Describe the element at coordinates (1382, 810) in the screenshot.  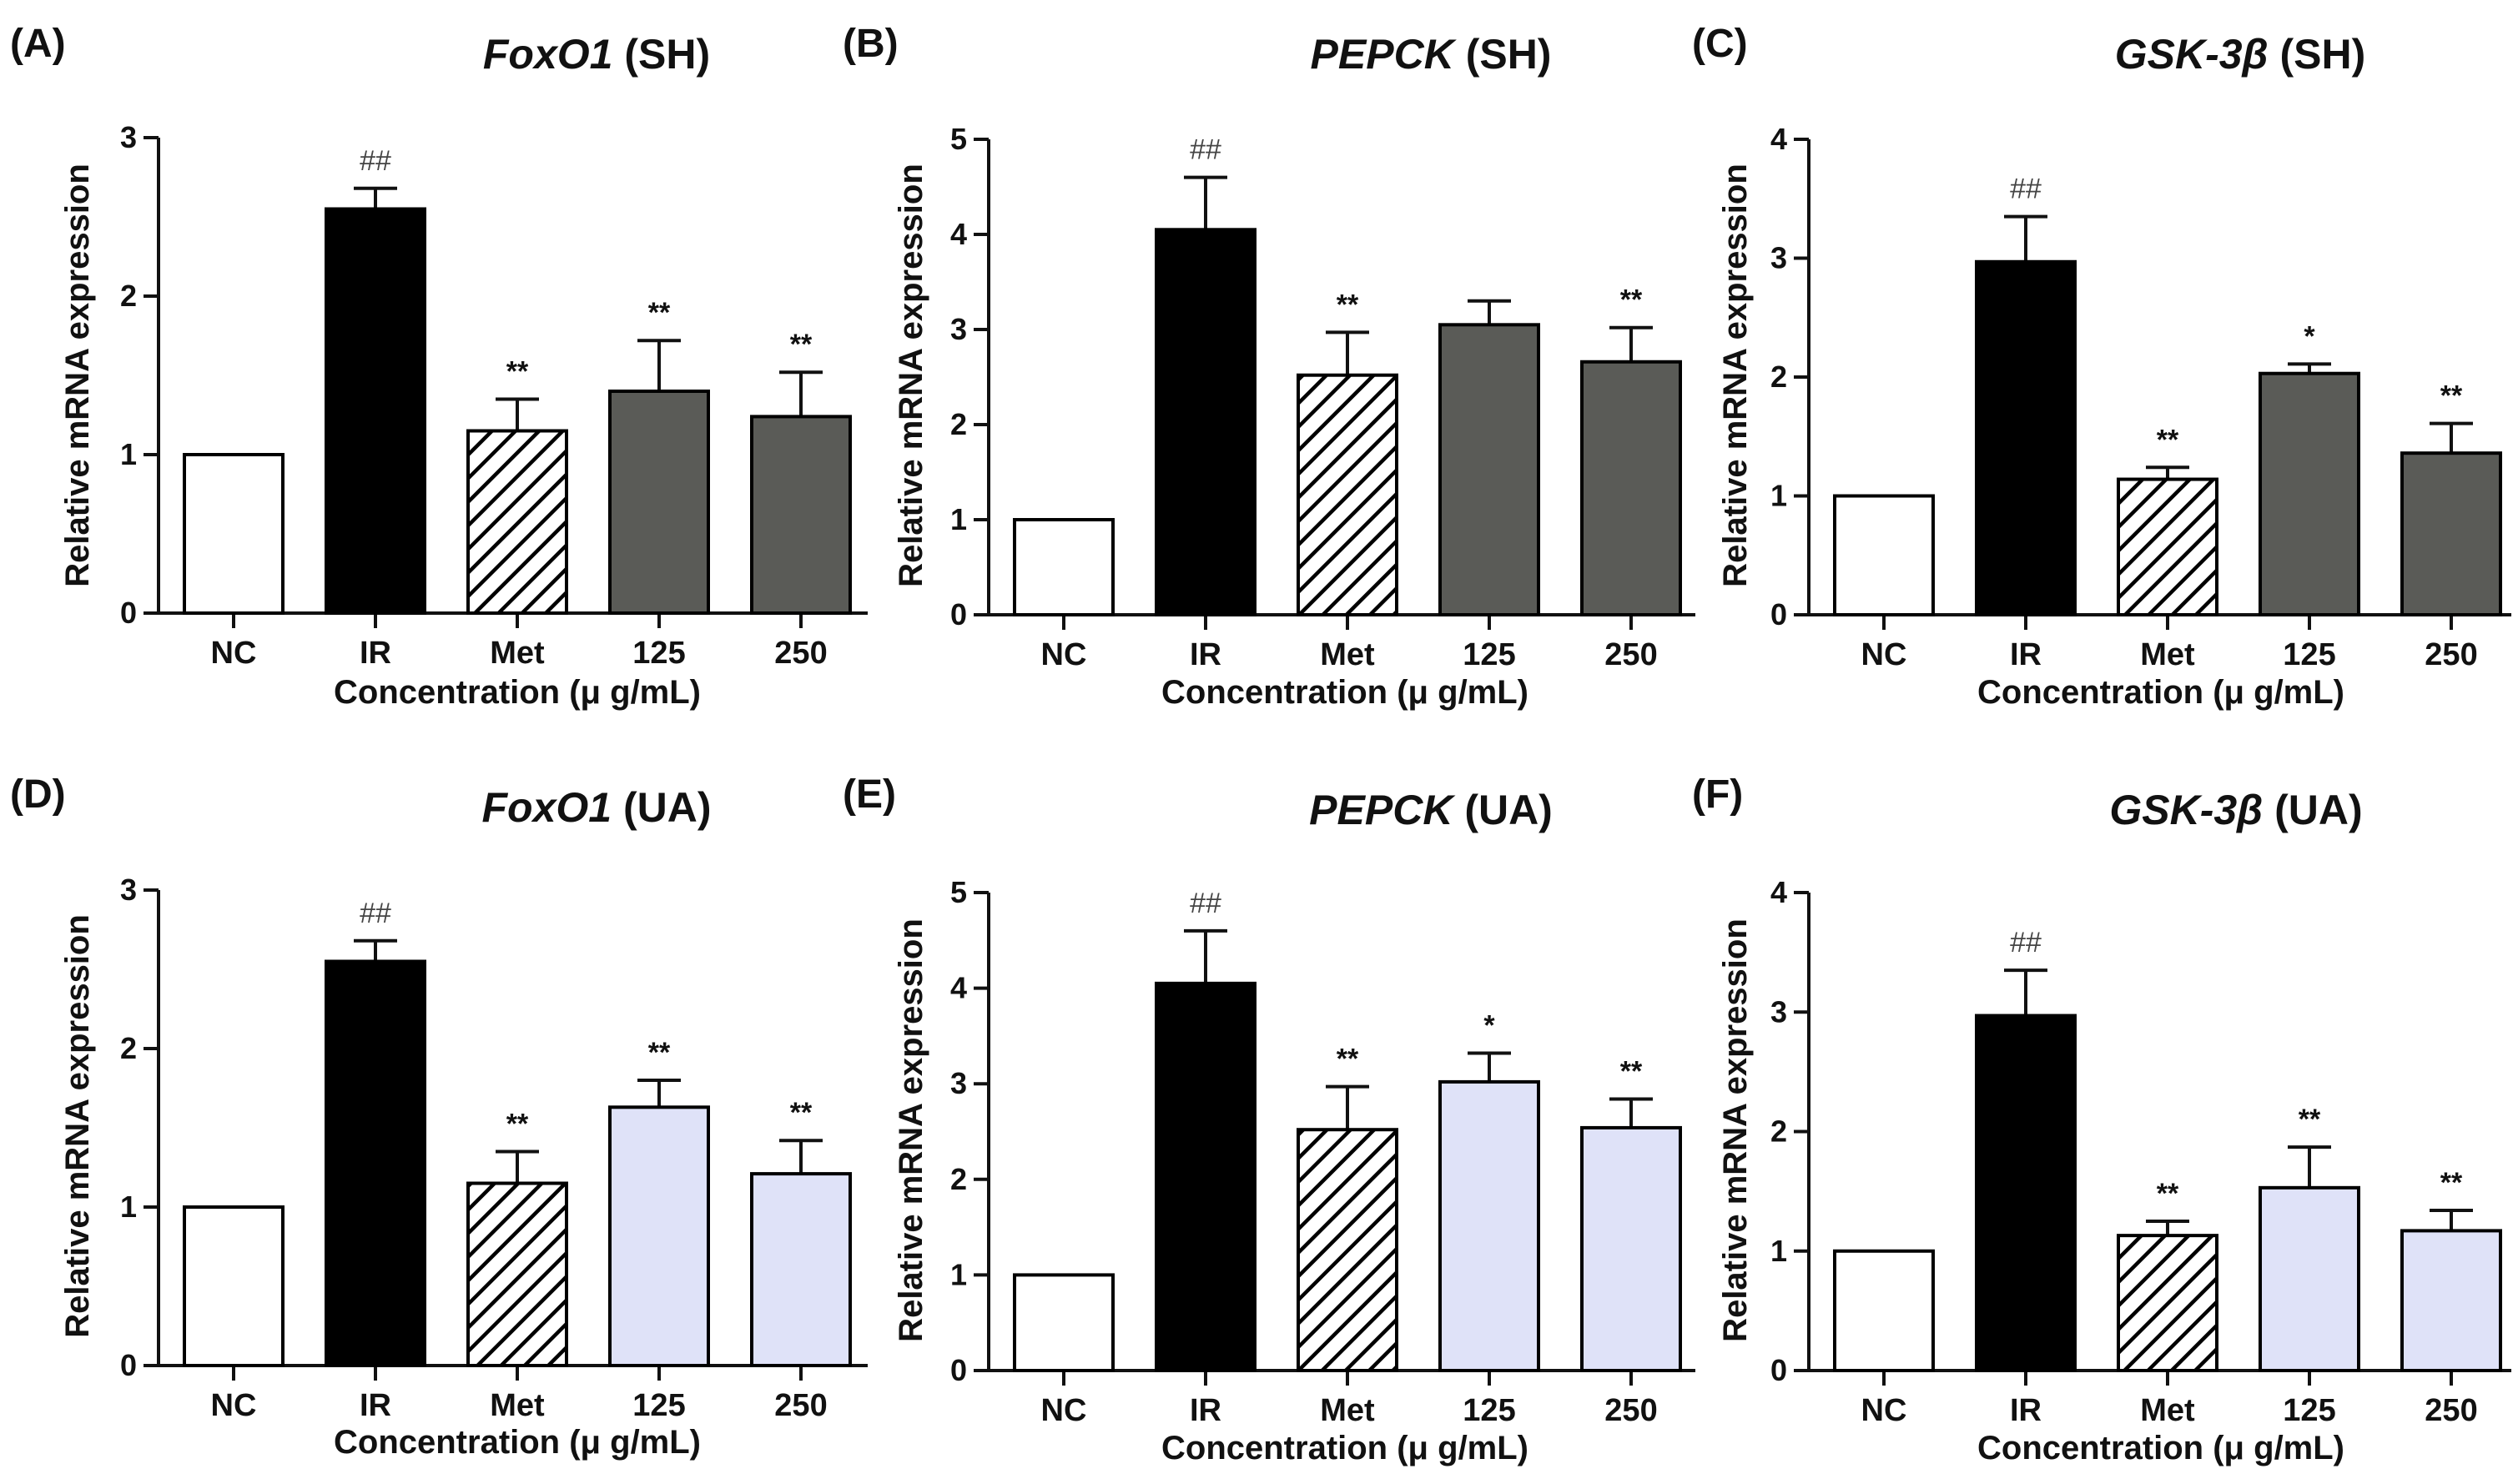
I see `title-gene: PEPCK` at that location.